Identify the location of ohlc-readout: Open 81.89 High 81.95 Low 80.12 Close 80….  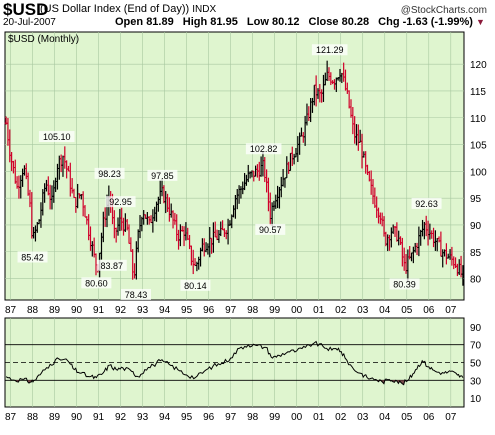
(305, 22).